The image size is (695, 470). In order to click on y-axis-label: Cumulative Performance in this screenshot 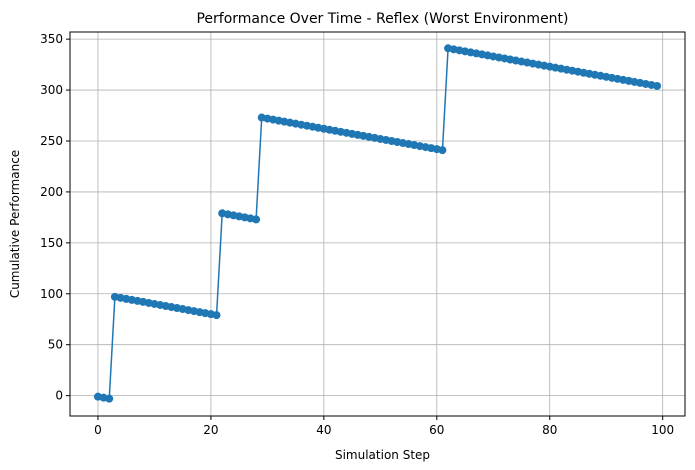, I will do `click(15, 224)`.